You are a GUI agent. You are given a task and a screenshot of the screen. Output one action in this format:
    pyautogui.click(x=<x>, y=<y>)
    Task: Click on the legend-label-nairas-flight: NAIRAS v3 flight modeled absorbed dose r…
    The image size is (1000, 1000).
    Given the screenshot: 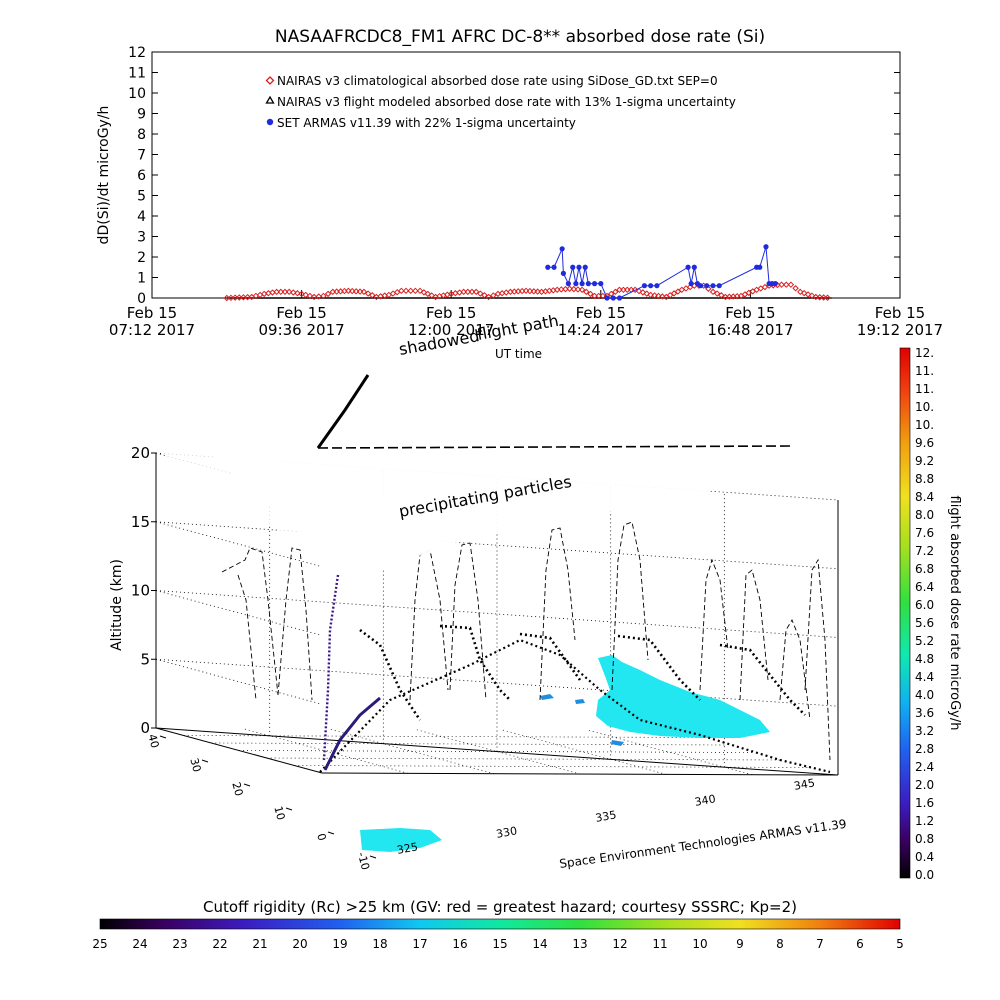 What is the action you would take?
    pyautogui.click(x=506, y=102)
    